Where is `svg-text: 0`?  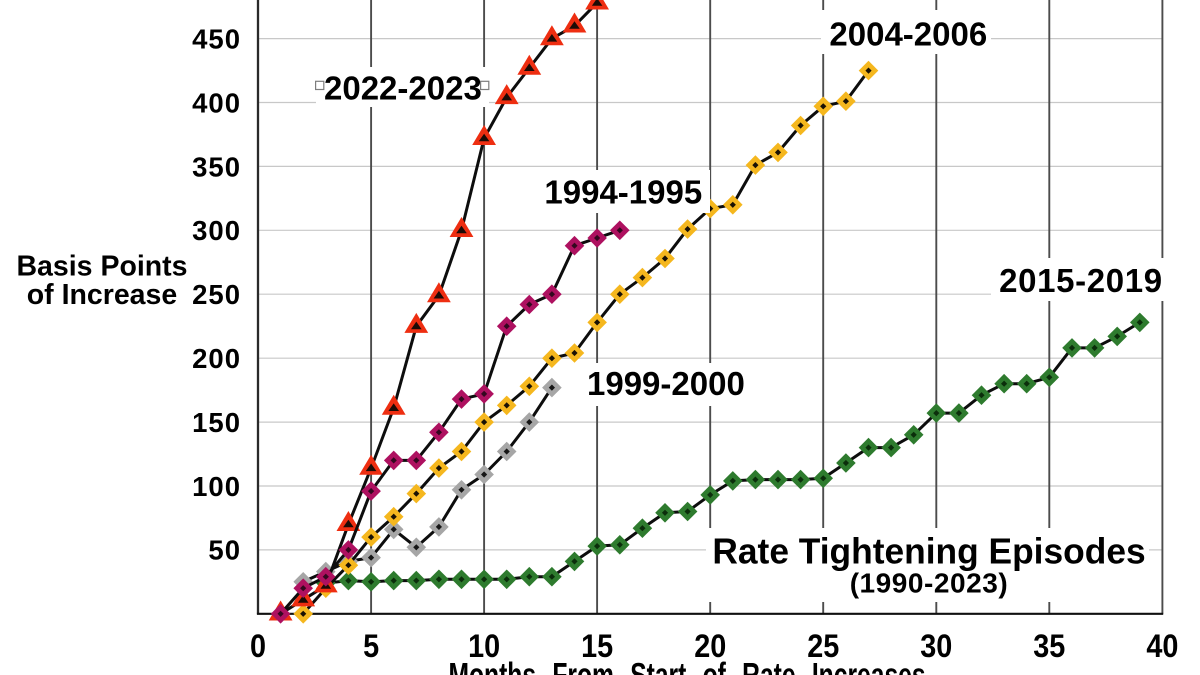 svg-text: 0 is located at coordinates (258, 647).